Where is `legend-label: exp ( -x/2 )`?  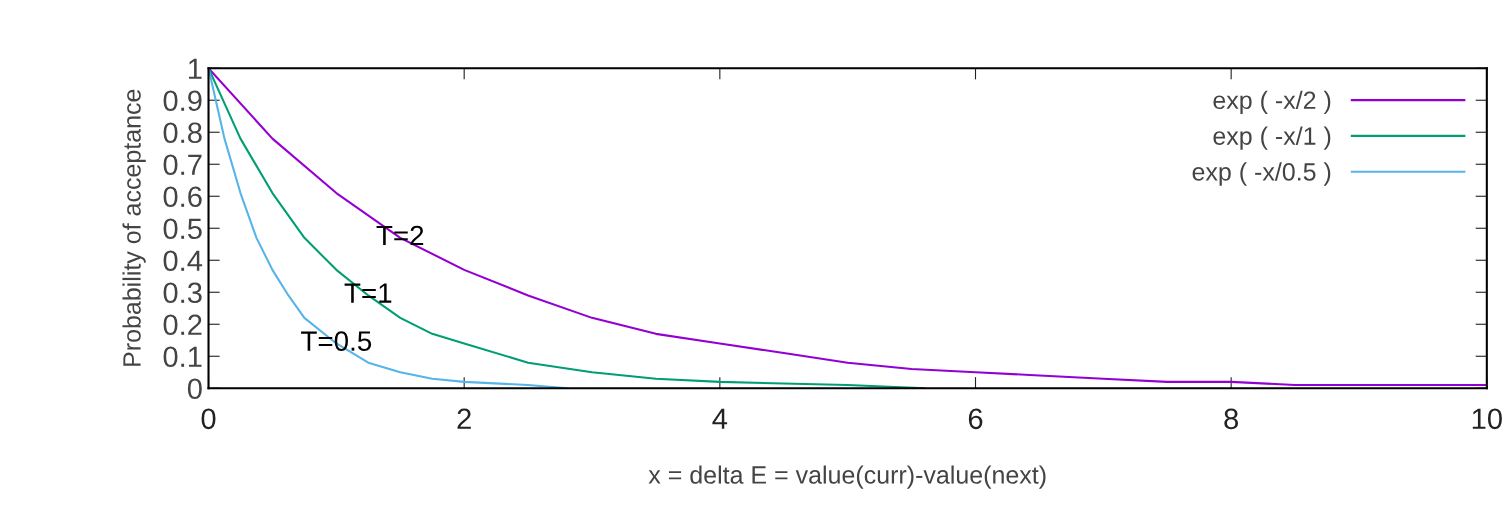
legend-label: exp ( -x/2 ) is located at coordinates (1272, 102).